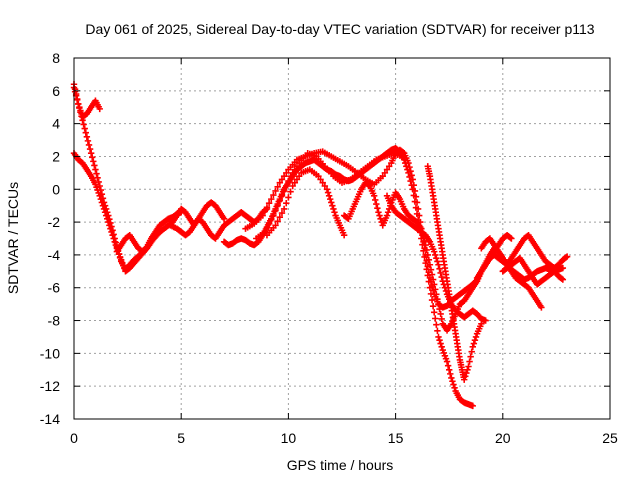 This screenshot has height=480, width=640. I want to click on y-tick-label: -4, so click(54, 255).